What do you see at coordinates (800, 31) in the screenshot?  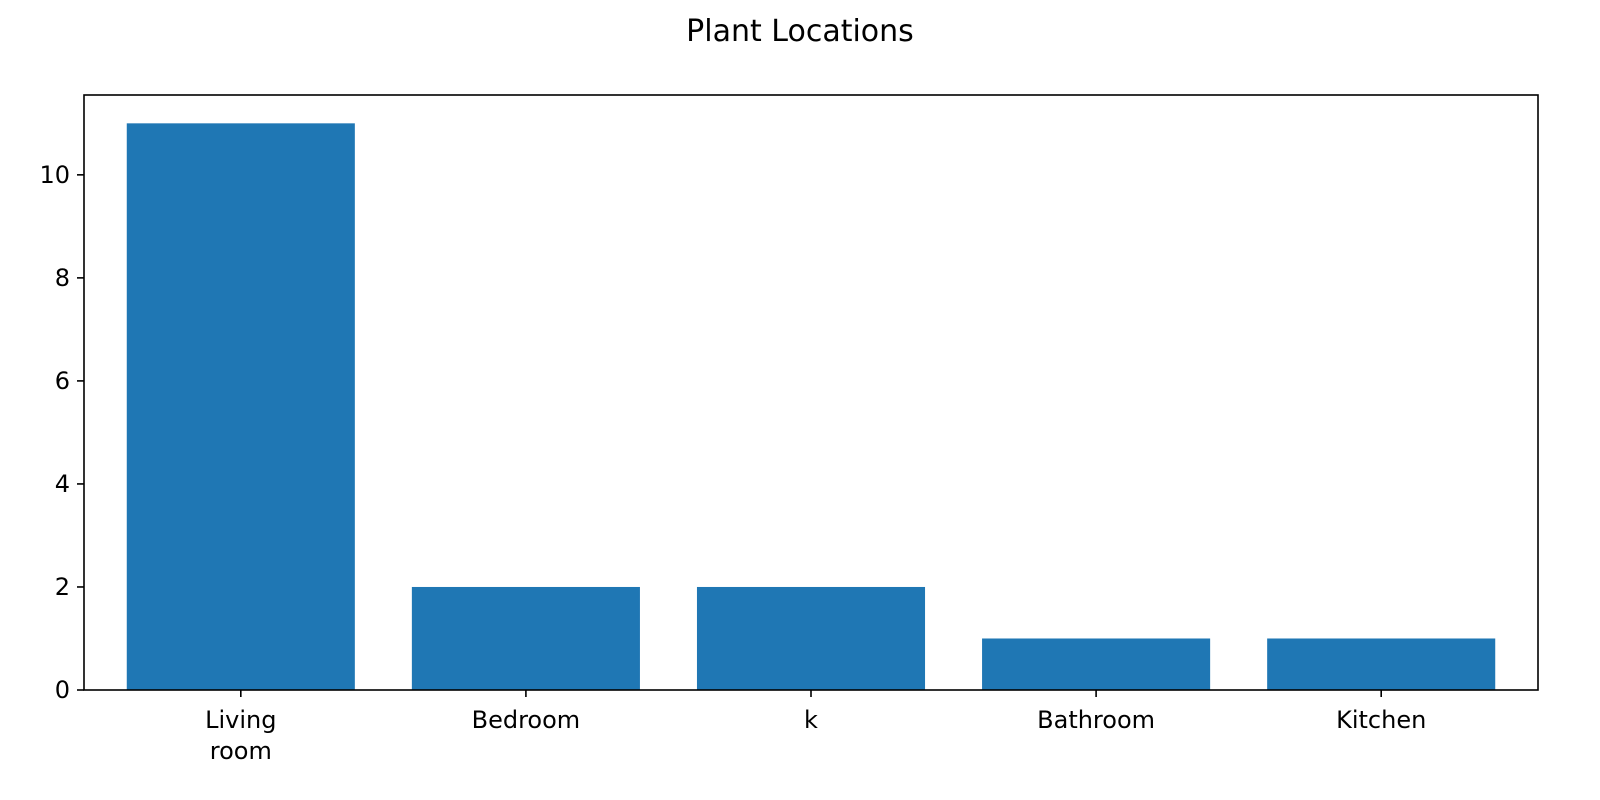 I see `chart-title: Plant Locations` at bounding box center [800, 31].